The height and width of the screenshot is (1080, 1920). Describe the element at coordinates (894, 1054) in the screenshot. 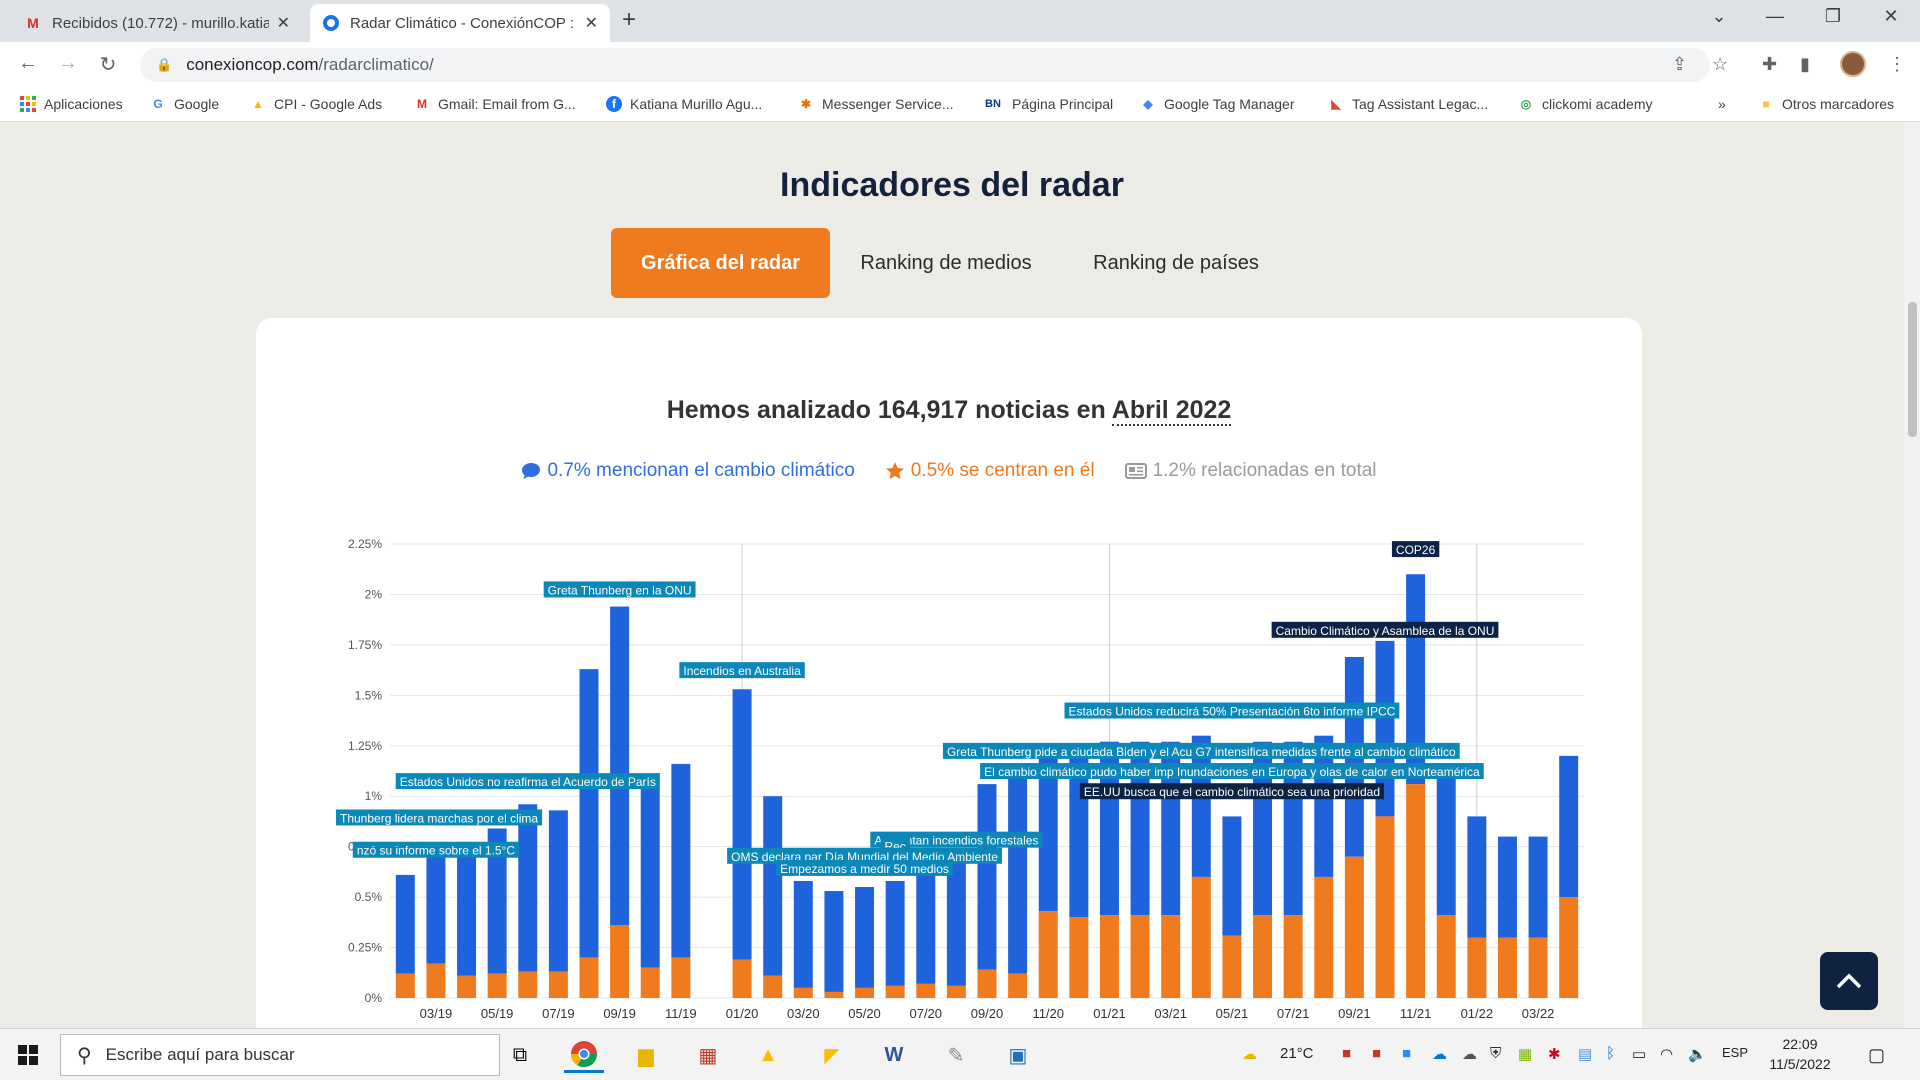

I see `word-app-icon: W` at that location.